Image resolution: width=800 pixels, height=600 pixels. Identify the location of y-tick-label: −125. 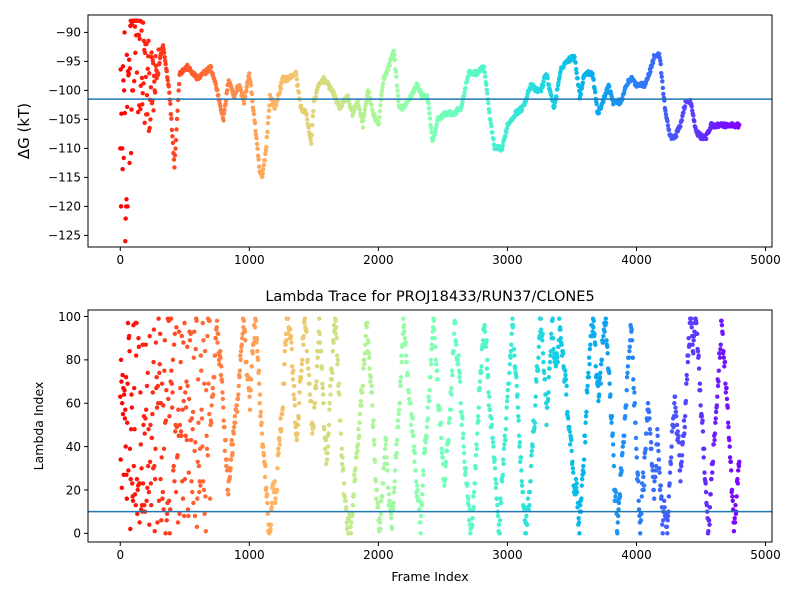
(64, 236).